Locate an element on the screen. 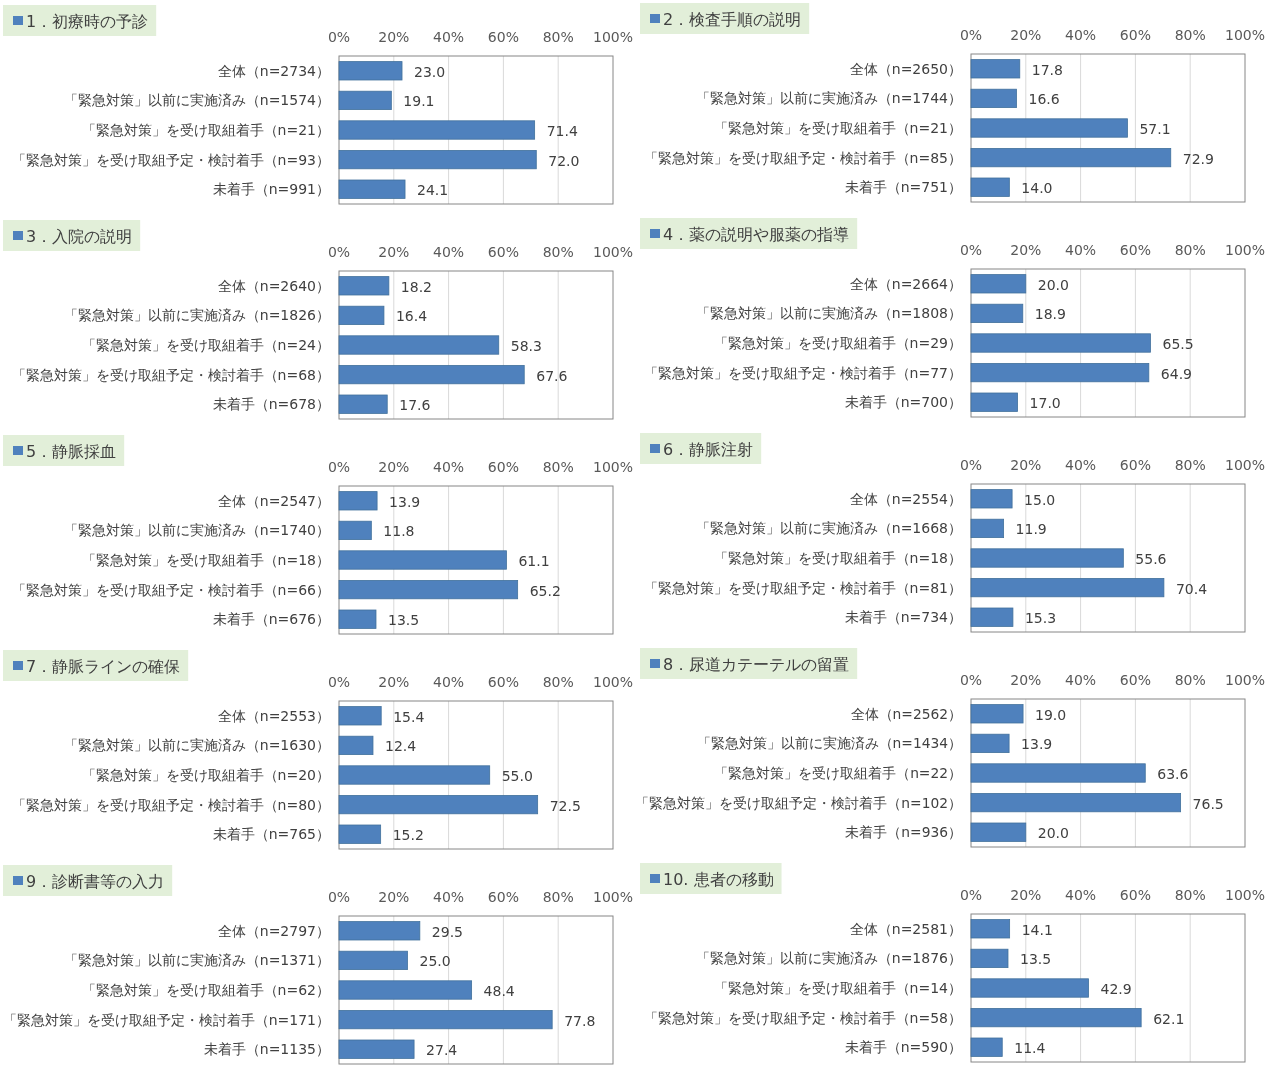  y-tick-label: 「緊急対策」以前に実施済み（n=1434） is located at coordinates (829, 743).